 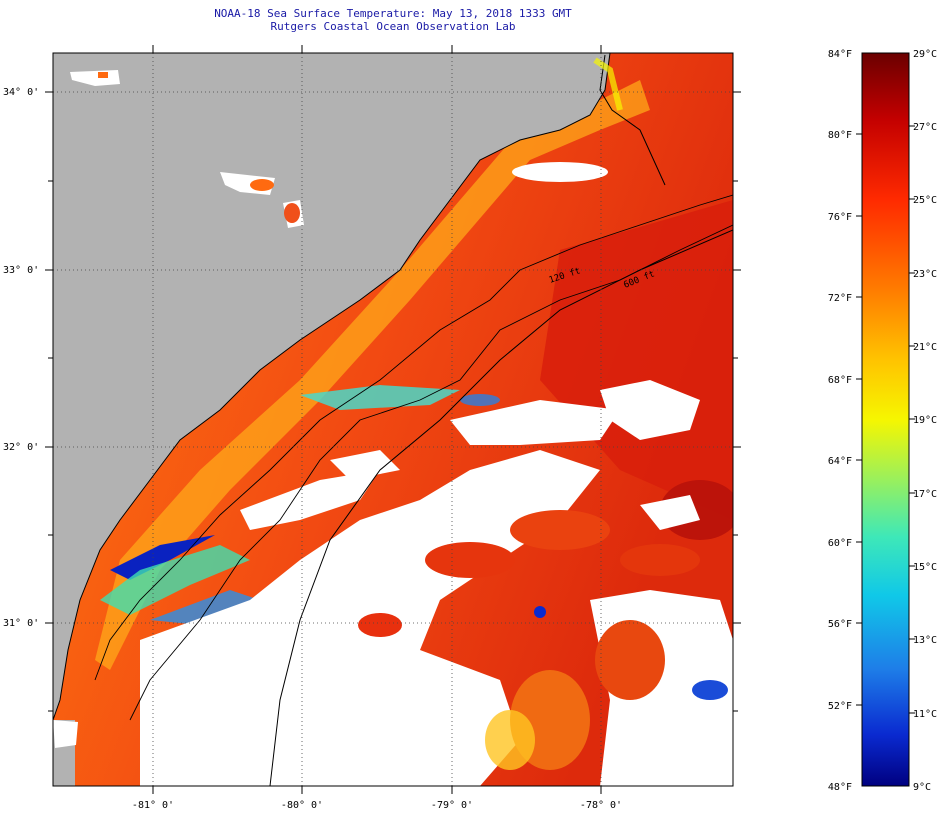 I want to click on f-label-56: 56°F, so click(x=840, y=624).